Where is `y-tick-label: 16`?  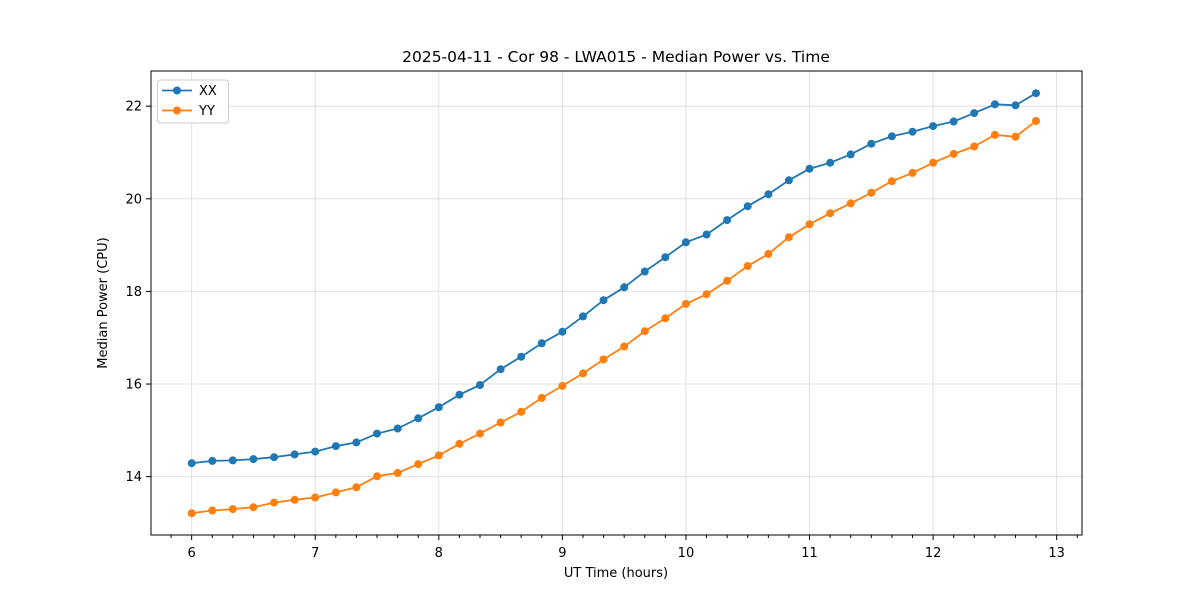
y-tick-label: 16 is located at coordinates (133, 385).